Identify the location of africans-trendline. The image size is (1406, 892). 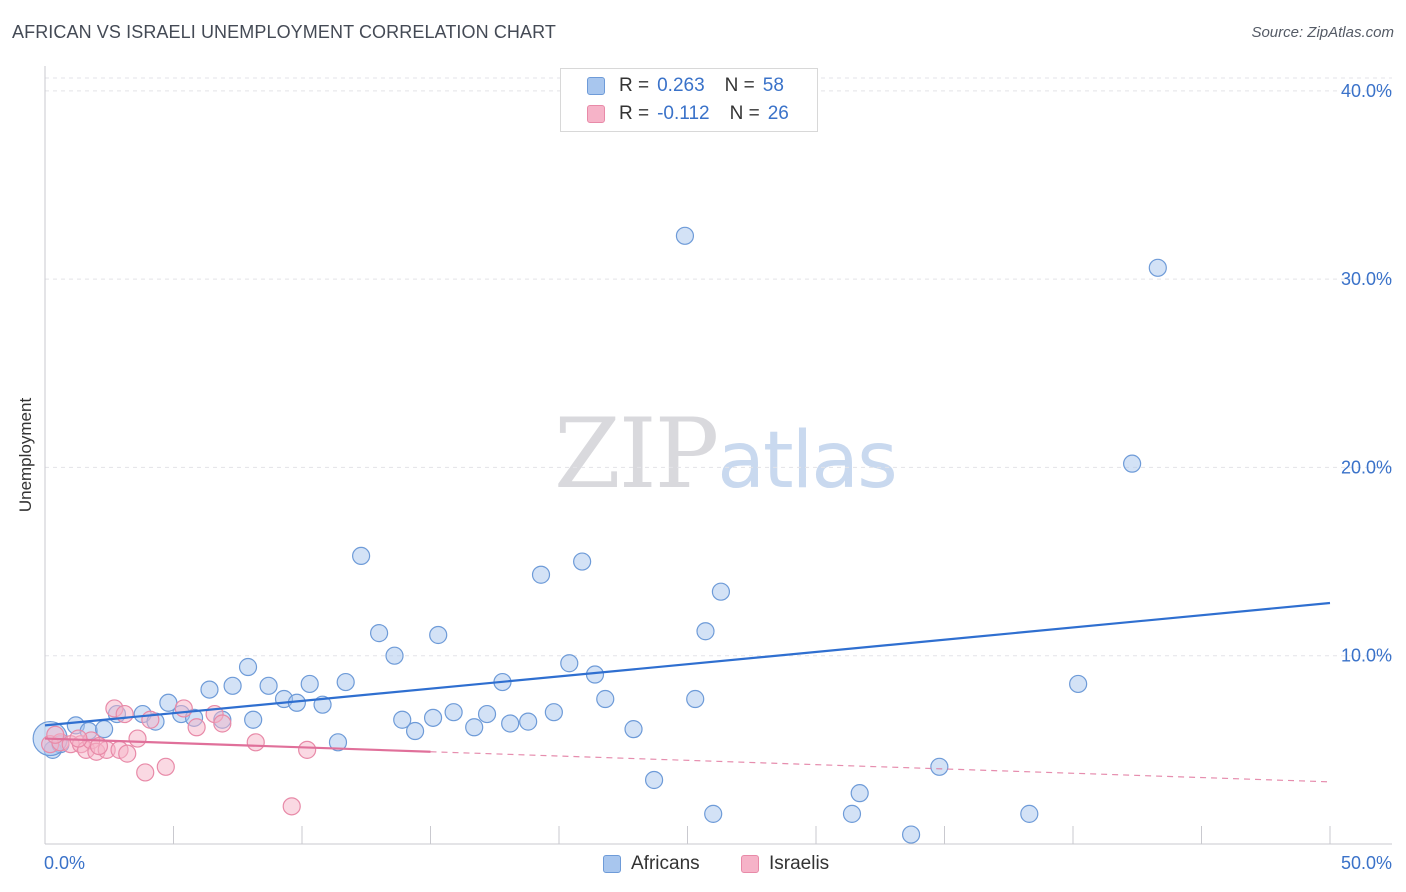
(687, 664).